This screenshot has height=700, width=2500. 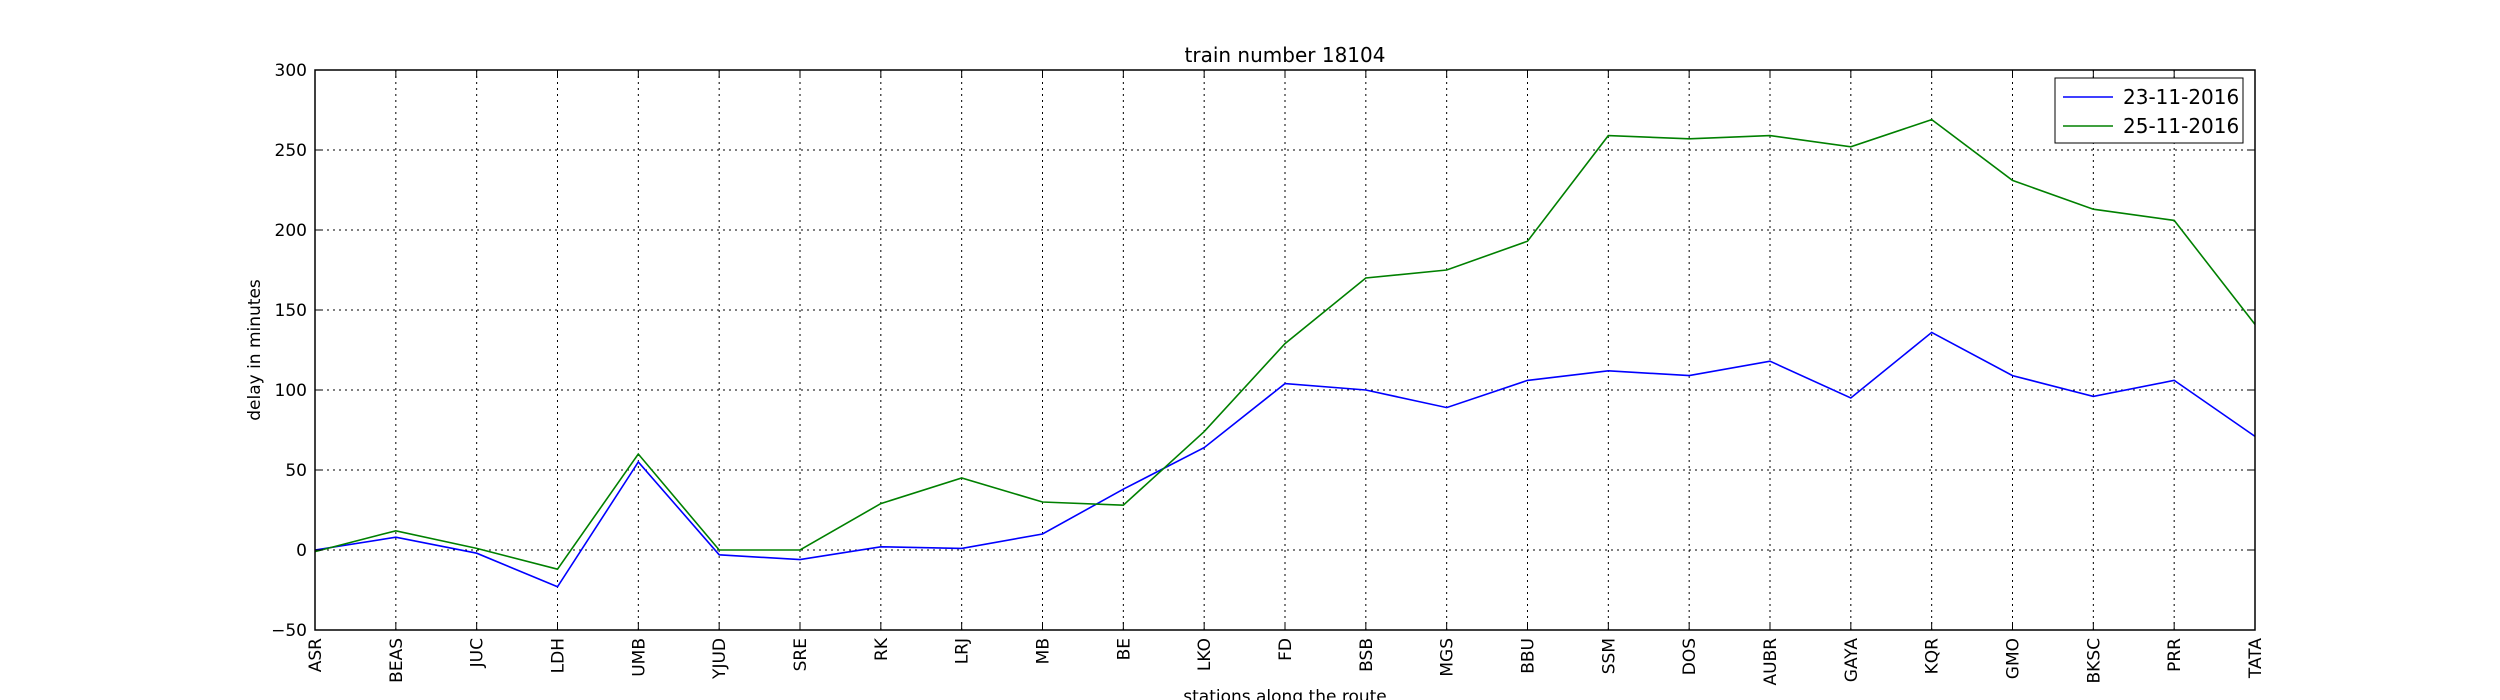 I want to click on x-tick-label: GMO, so click(x=2014, y=658).